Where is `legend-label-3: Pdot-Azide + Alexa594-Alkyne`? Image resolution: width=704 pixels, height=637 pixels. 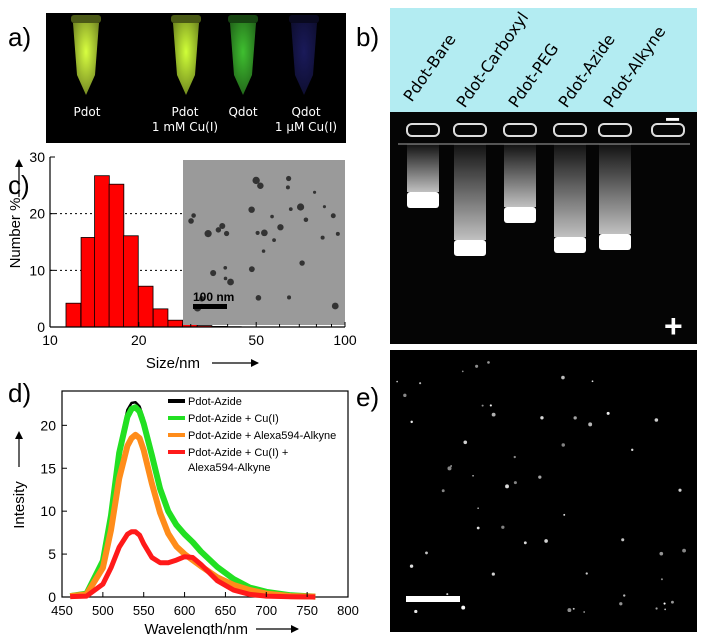
legend-label-3: Pdot-Azide + Alexa594-Alkyne is located at coordinates (262, 436).